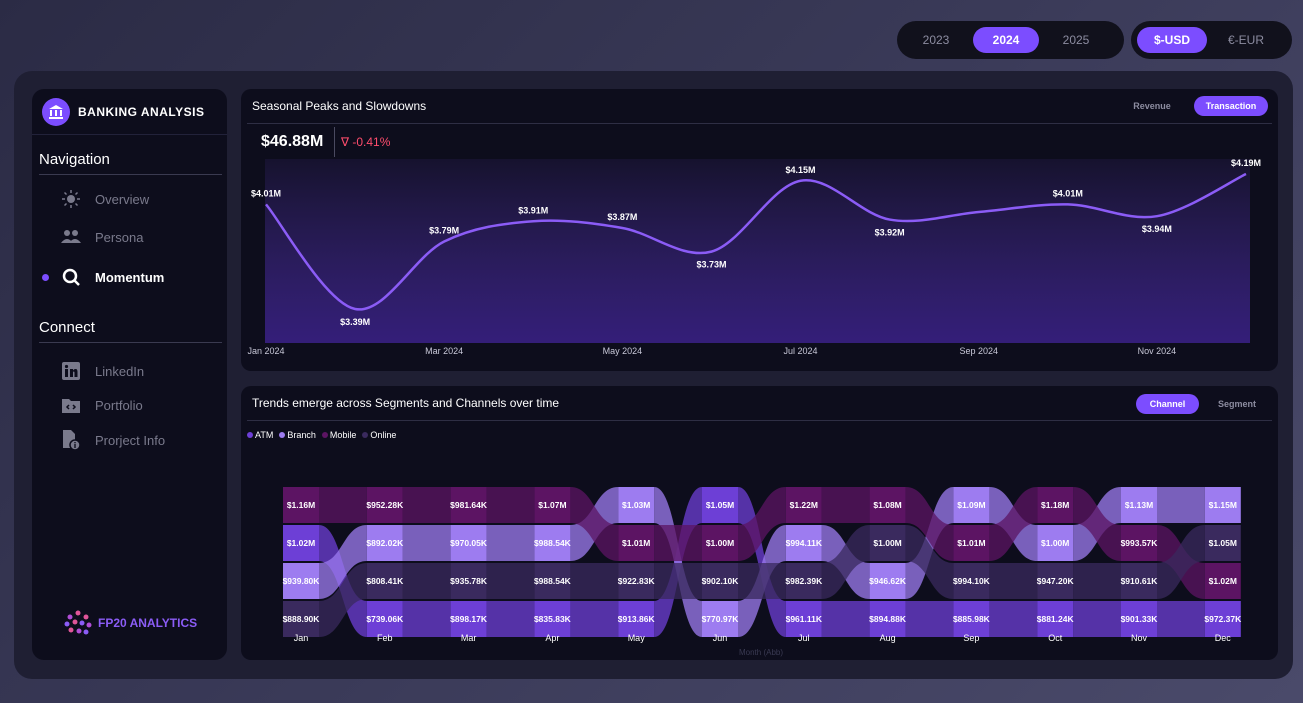 The height and width of the screenshot is (703, 1303). Describe the element at coordinates (1223, 505) in the screenshot. I see `data-label: $1.15M` at that location.